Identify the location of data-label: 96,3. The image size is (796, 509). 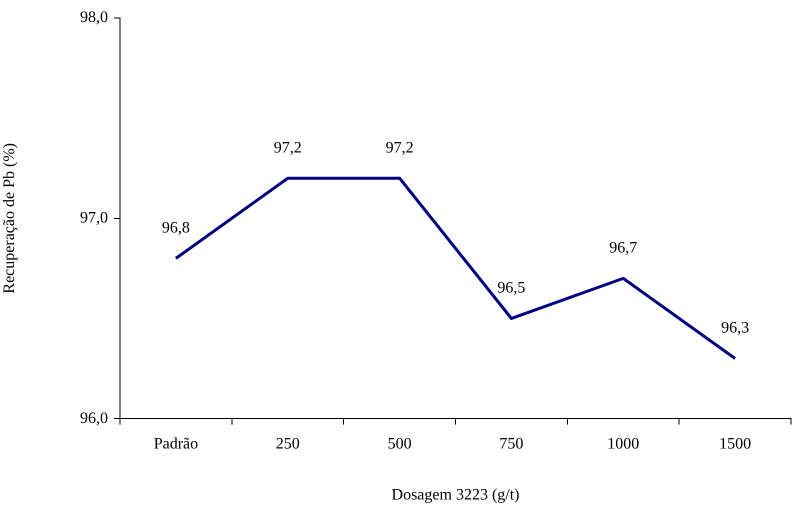
(735, 328).